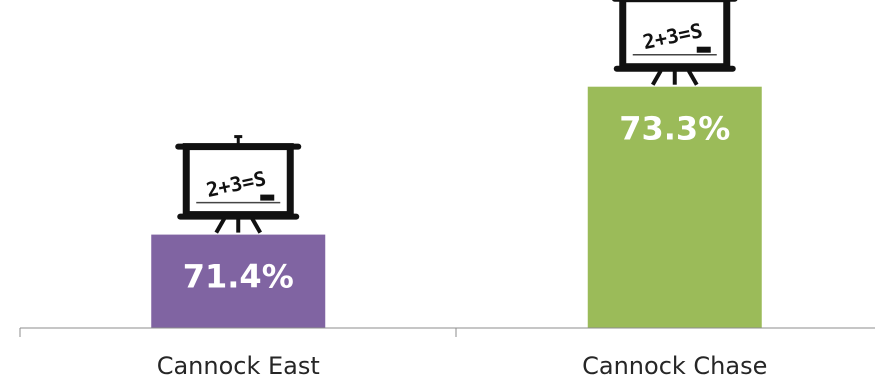 The width and height of the screenshot is (875, 377). What do you see at coordinates (447, 332) in the screenshot?
I see `x-axis` at bounding box center [447, 332].